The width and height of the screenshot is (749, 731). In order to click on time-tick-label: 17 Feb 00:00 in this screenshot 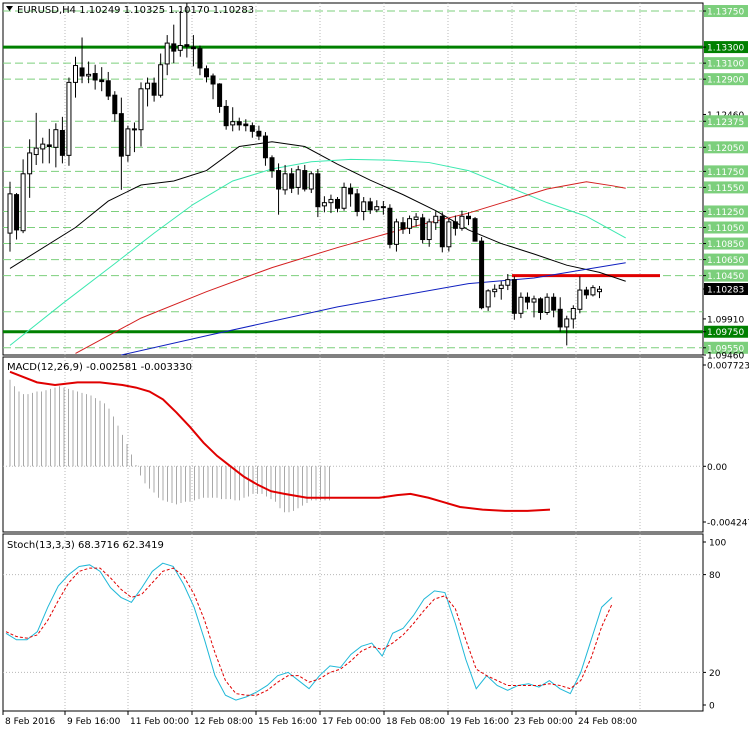, I will do `click(351, 722)`.